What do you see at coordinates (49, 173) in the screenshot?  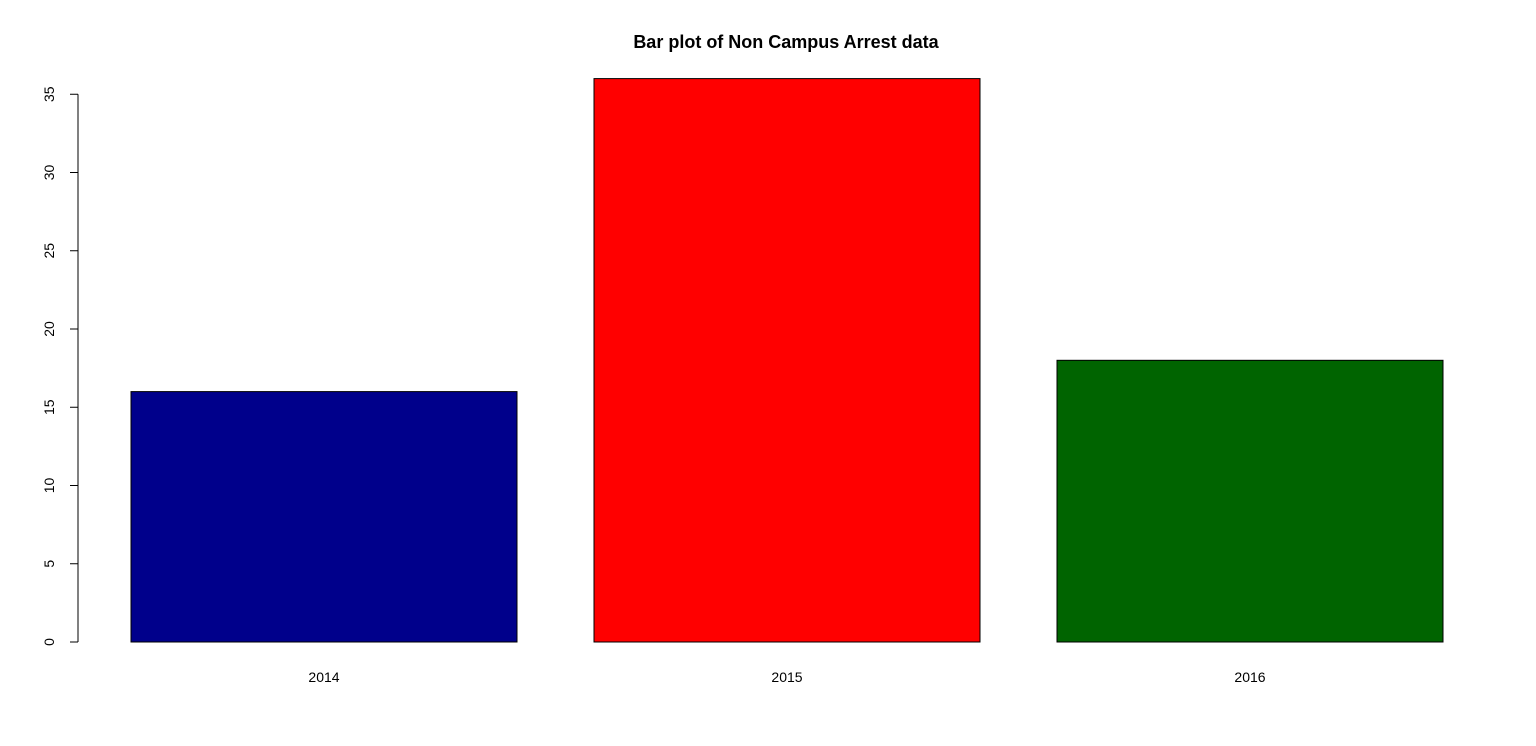 I see `y-tick-label: 30` at bounding box center [49, 173].